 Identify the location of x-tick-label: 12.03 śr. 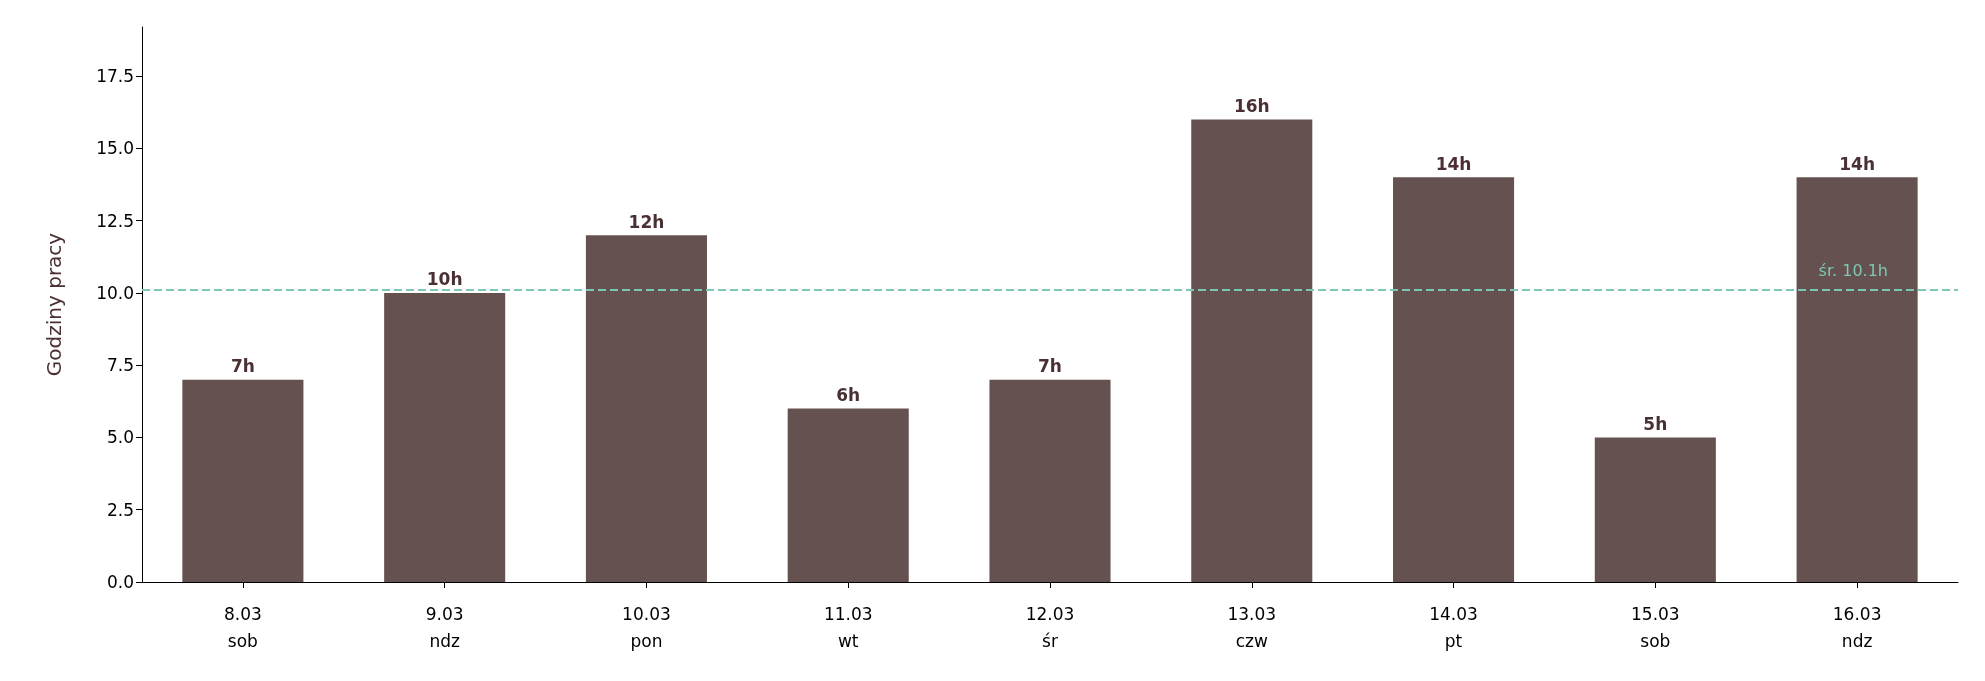
(1050, 627).